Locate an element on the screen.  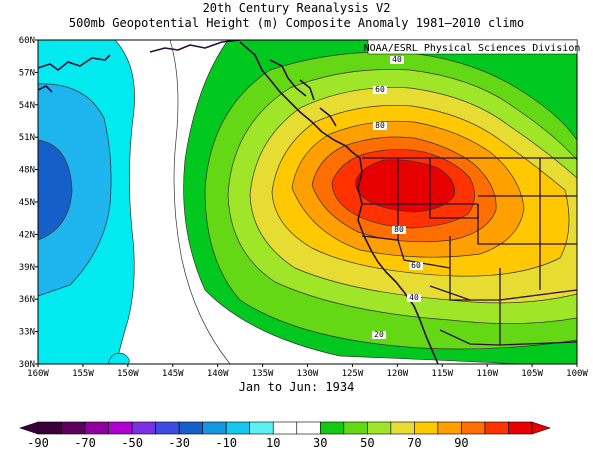
lat-label: 60N is located at coordinates (27, 41).